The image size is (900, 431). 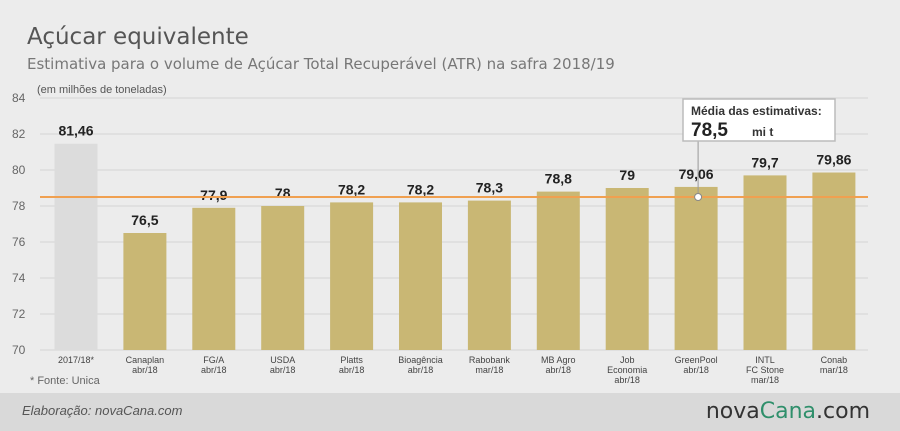 I want to click on y-tick-label: 84, so click(x=19, y=98).